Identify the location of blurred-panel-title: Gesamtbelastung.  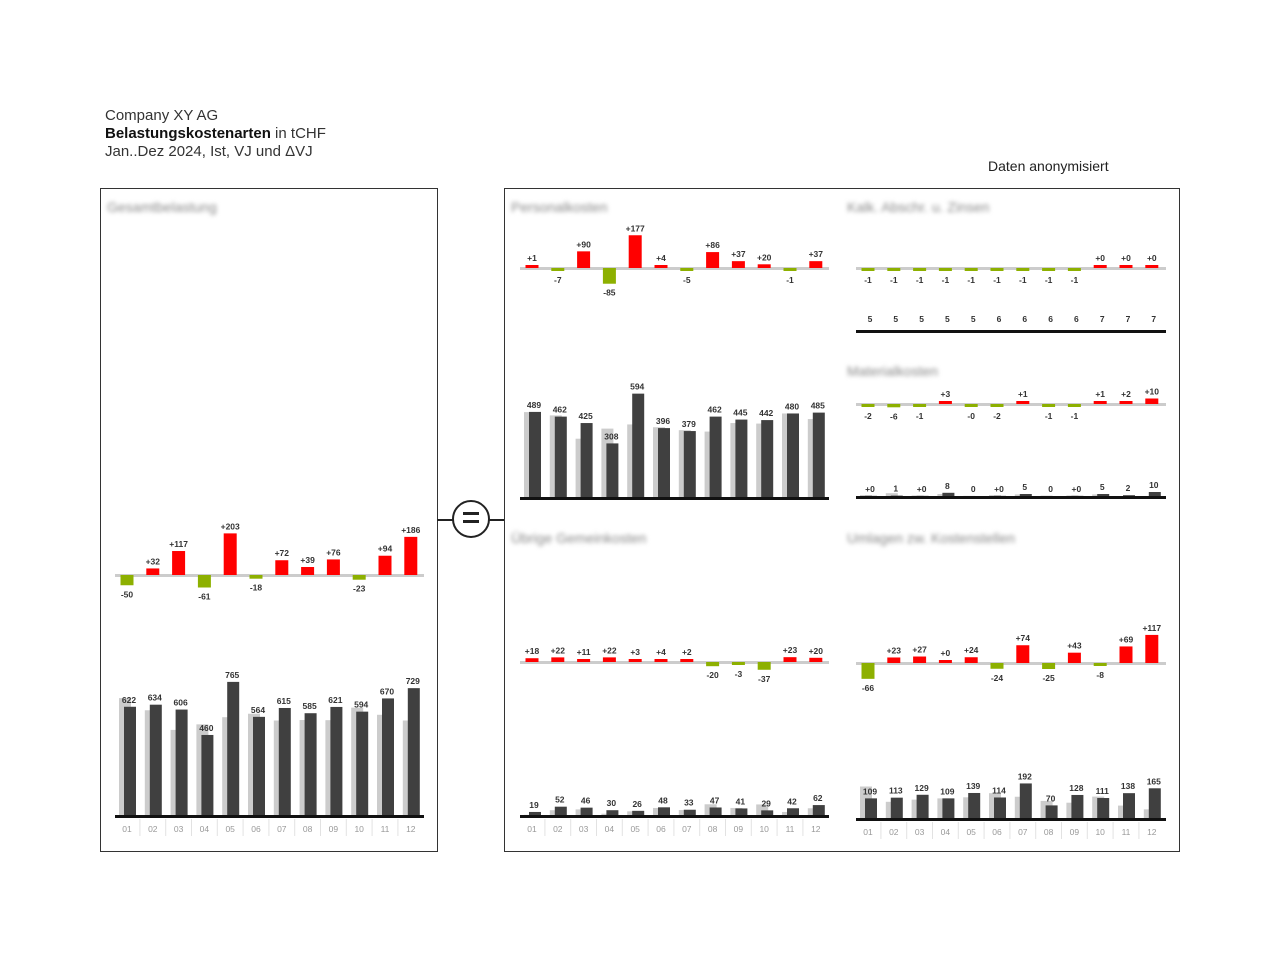
(162, 207).